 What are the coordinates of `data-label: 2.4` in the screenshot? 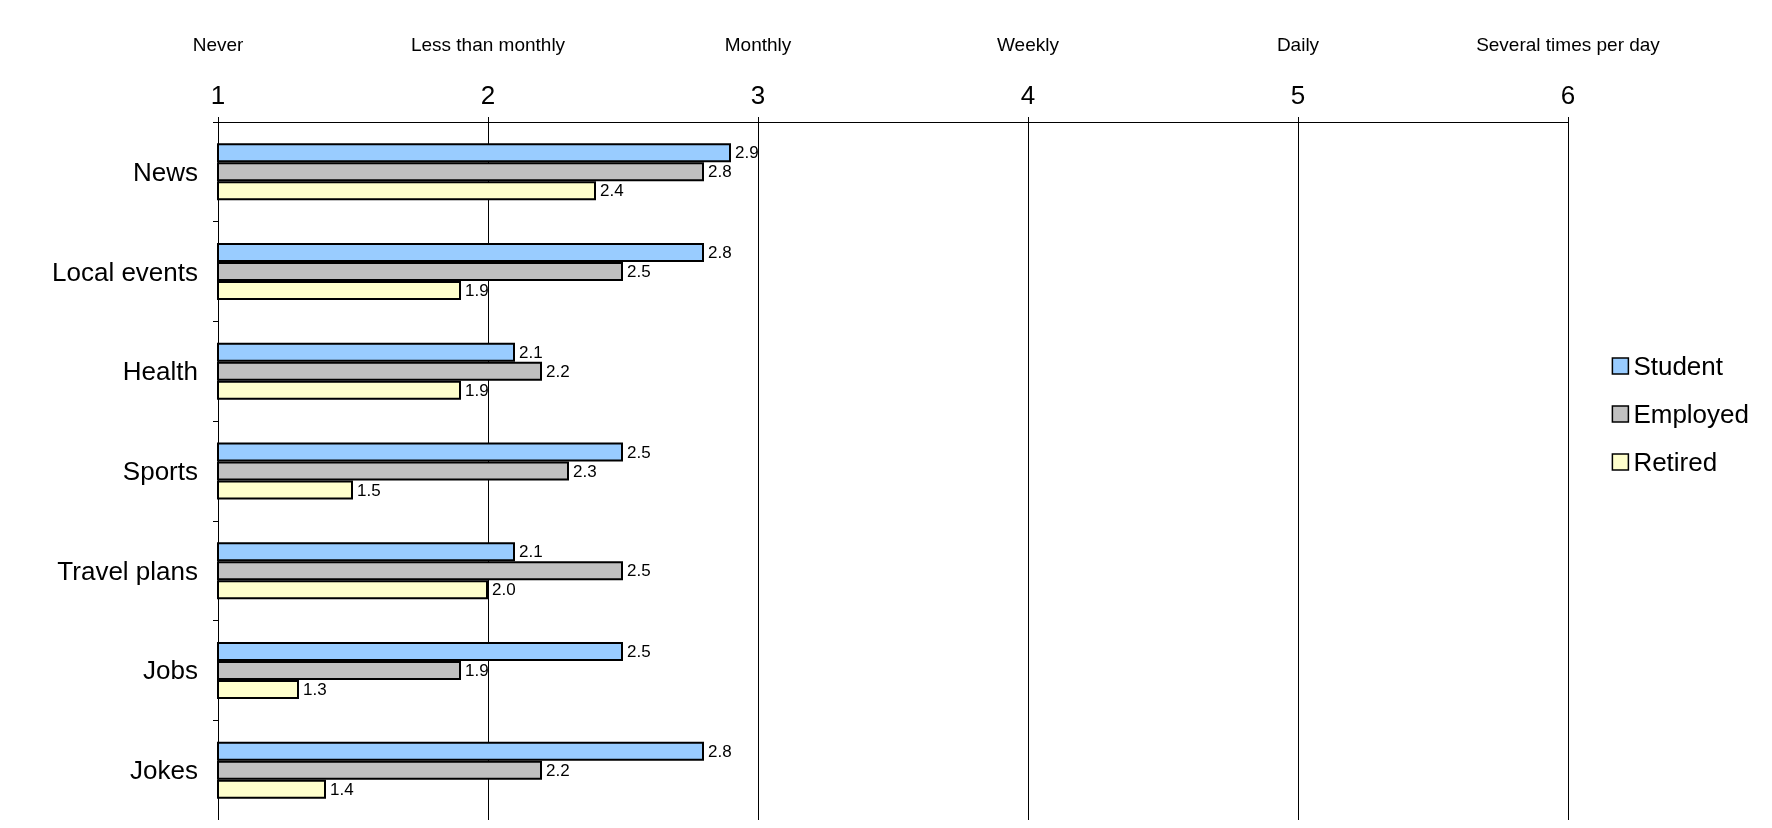 It's located at (612, 191).